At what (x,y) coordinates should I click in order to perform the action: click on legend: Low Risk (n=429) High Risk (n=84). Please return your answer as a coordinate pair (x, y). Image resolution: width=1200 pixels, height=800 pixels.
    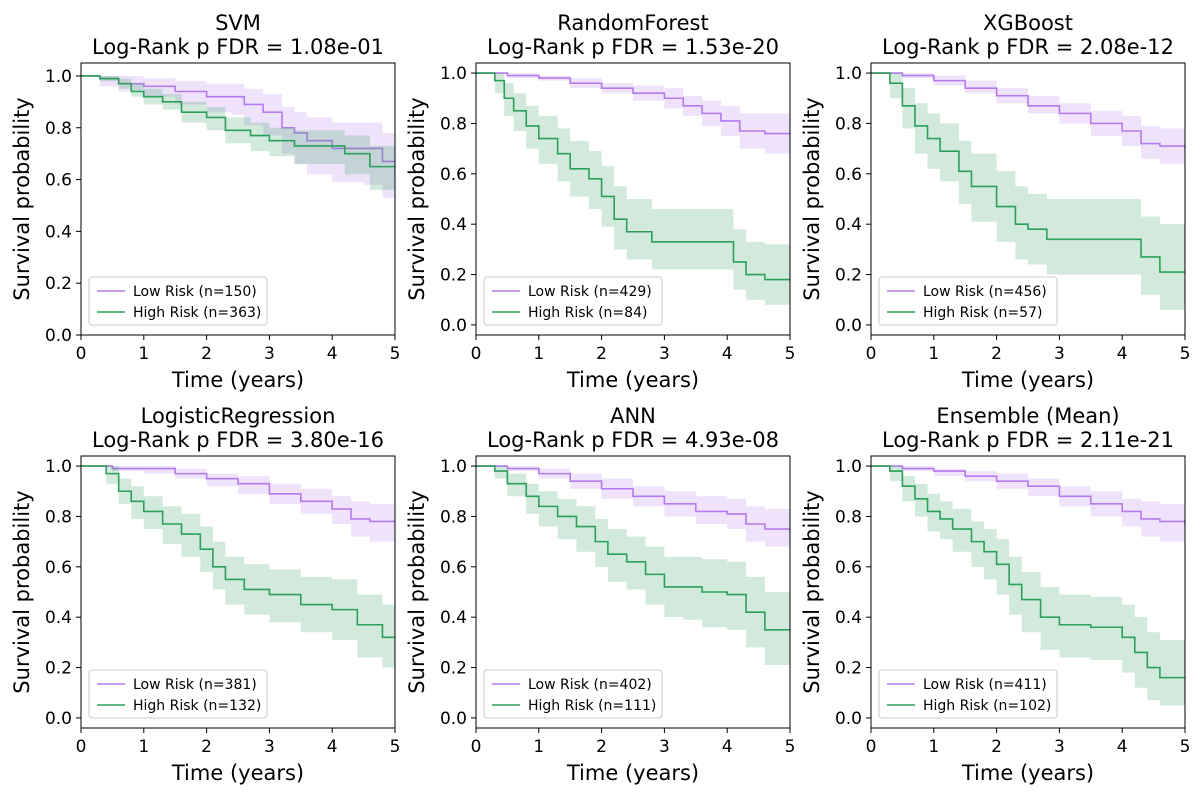
    Looking at the image, I should click on (573, 301).